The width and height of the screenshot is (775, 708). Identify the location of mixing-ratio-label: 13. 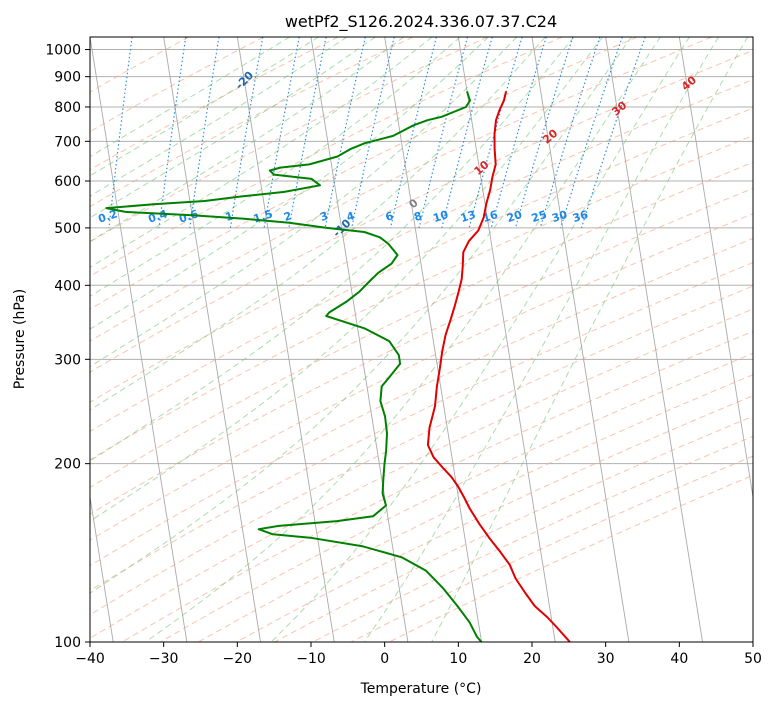
(468, 216).